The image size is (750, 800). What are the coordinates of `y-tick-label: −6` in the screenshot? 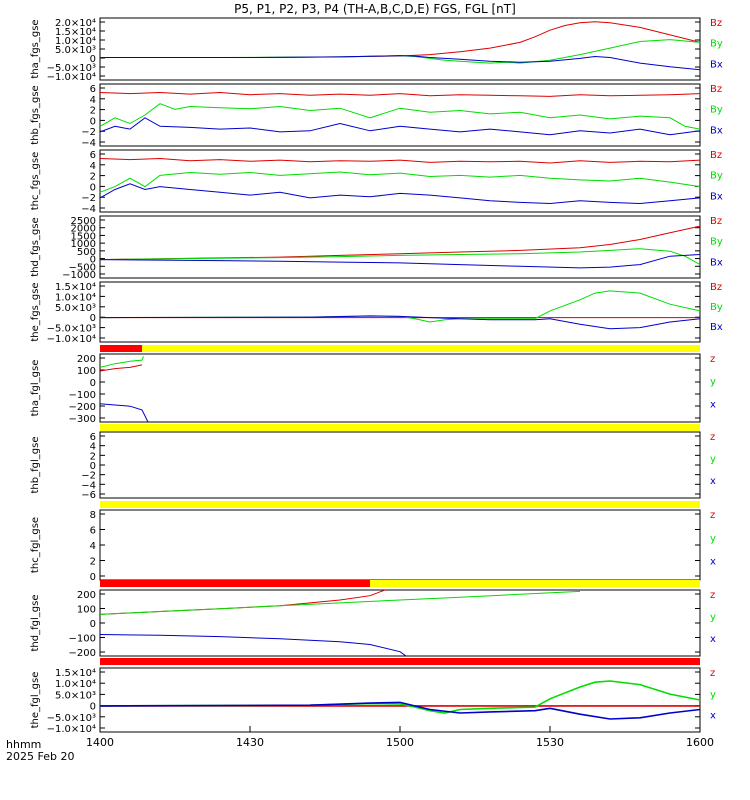 It's located at (88, 495).